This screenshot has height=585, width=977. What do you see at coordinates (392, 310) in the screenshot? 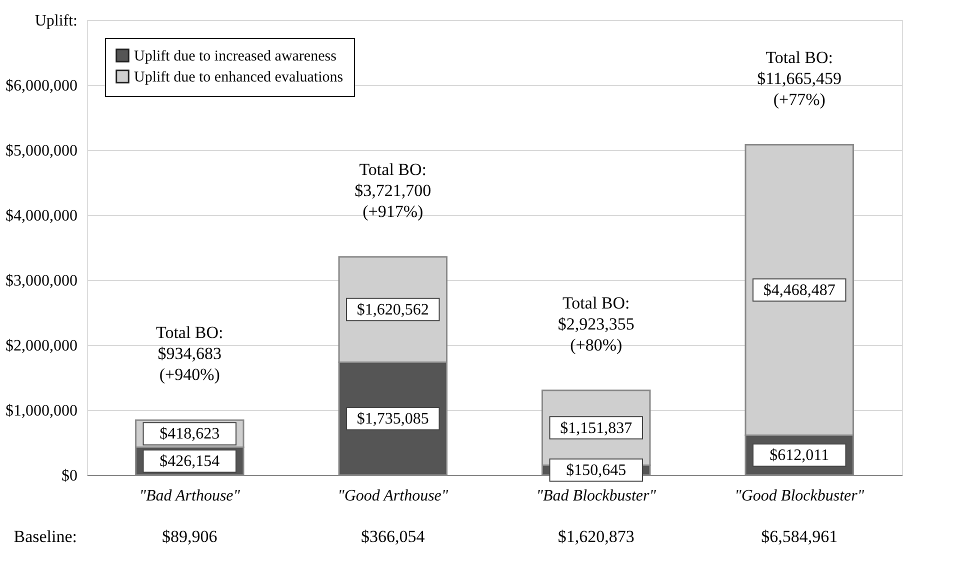
I see `data-label: $1,620,562` at bounding box center [392, 310].